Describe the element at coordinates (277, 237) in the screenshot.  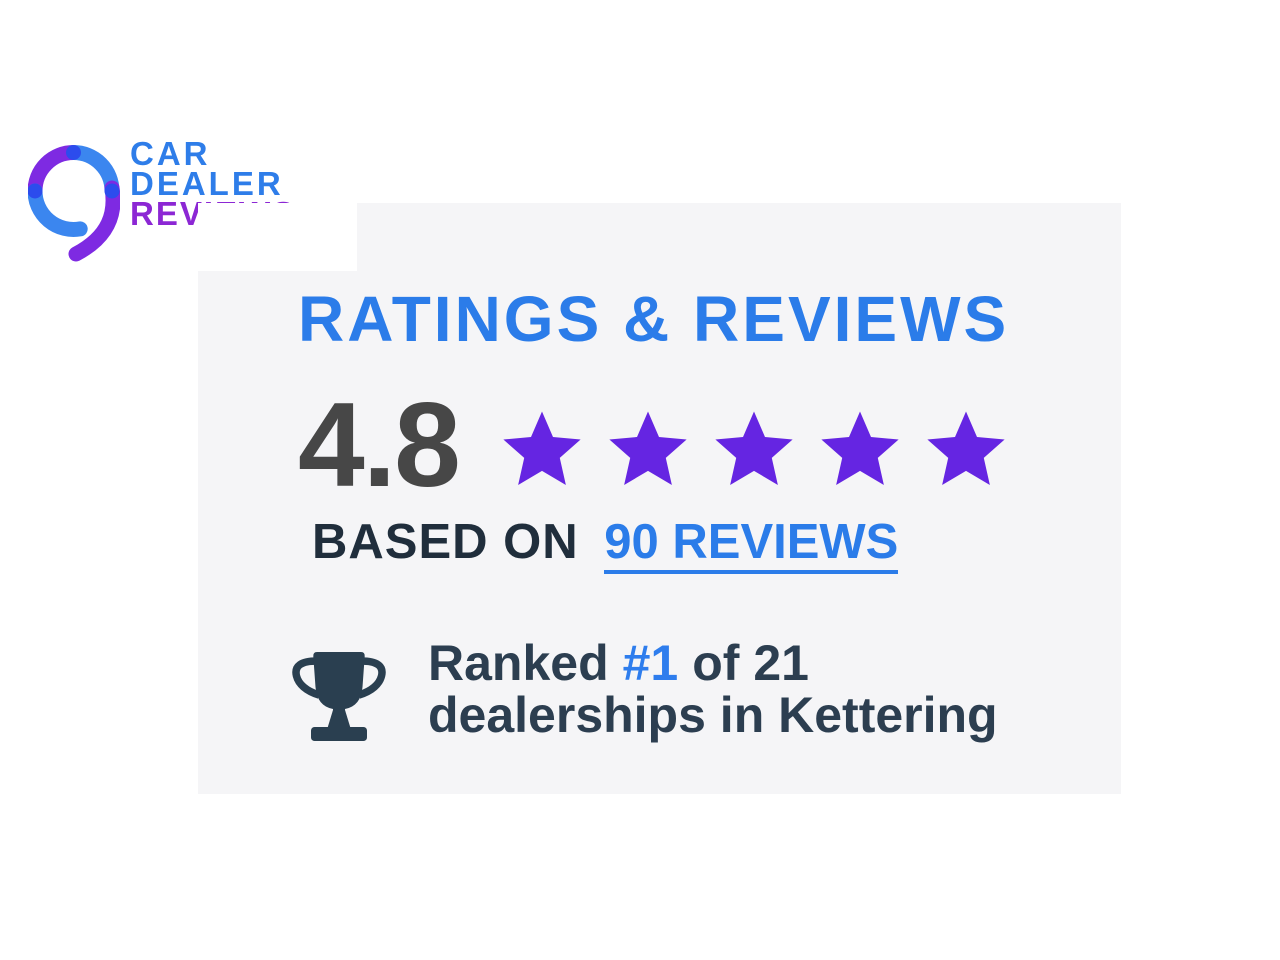
I see `panel-corner-notch` at that location.